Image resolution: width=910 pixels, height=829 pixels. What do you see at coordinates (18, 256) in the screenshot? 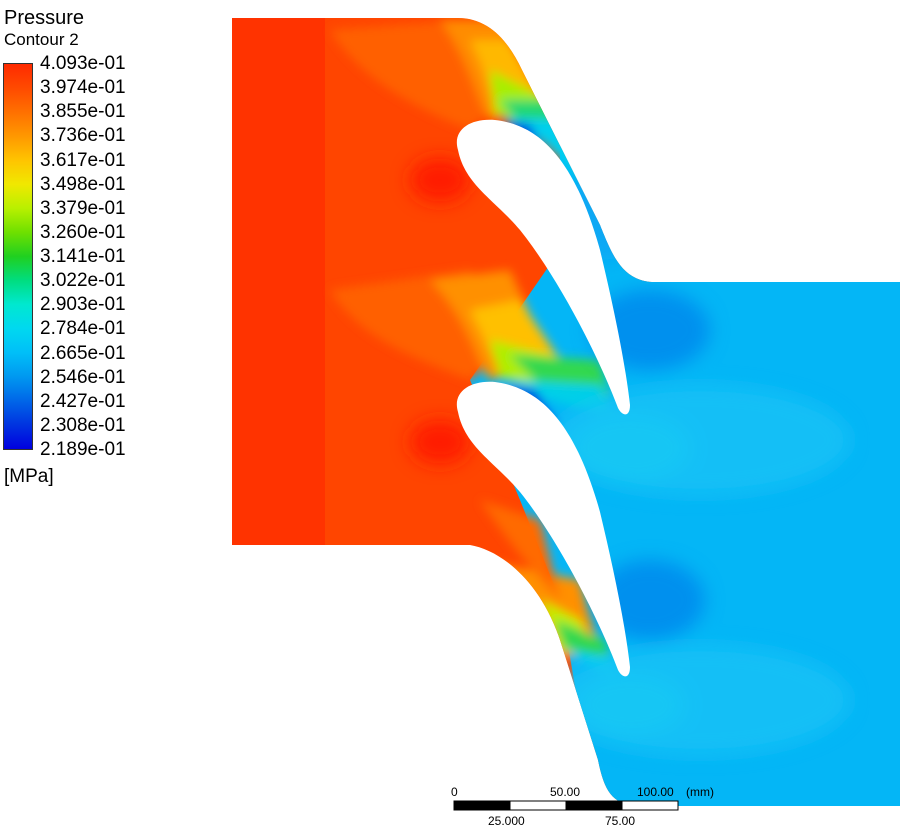
I see `color-bar` at bounding box center [18, 256].